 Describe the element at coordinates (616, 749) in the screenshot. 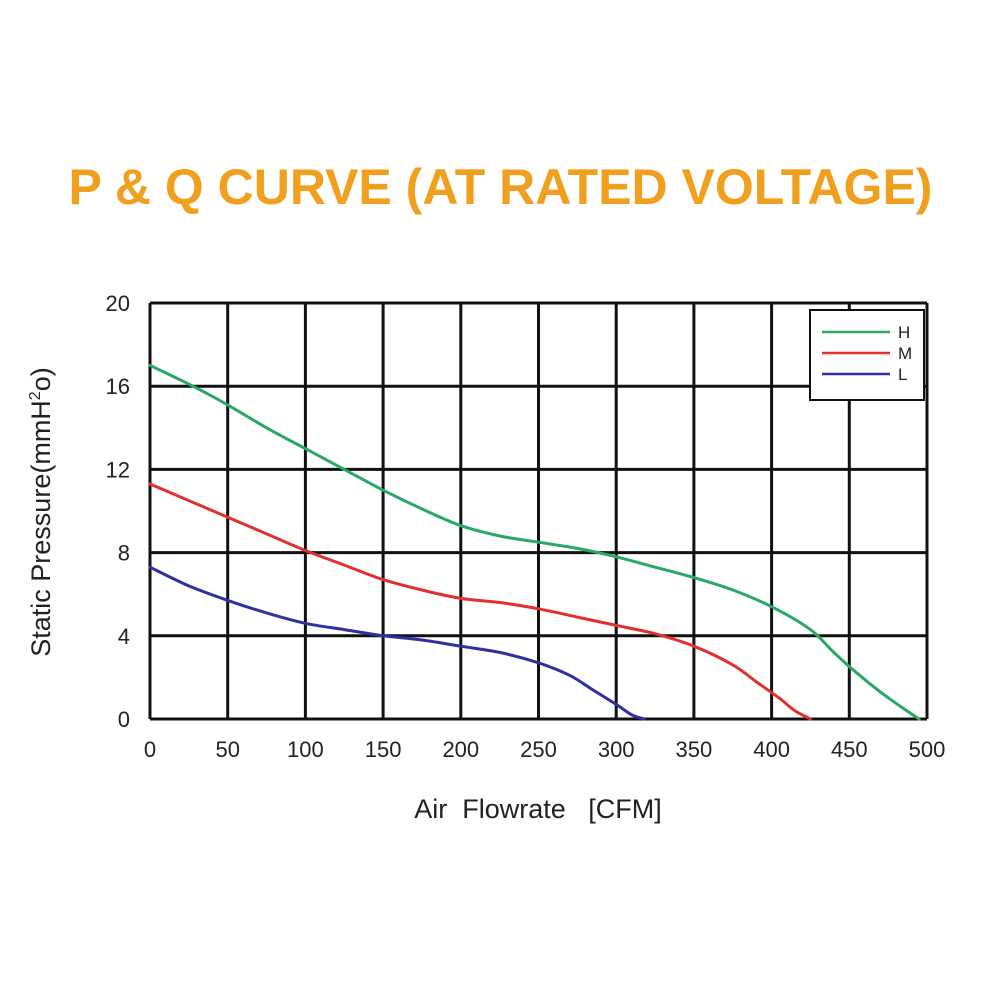

I see `x-tick-label: 300` at that location.